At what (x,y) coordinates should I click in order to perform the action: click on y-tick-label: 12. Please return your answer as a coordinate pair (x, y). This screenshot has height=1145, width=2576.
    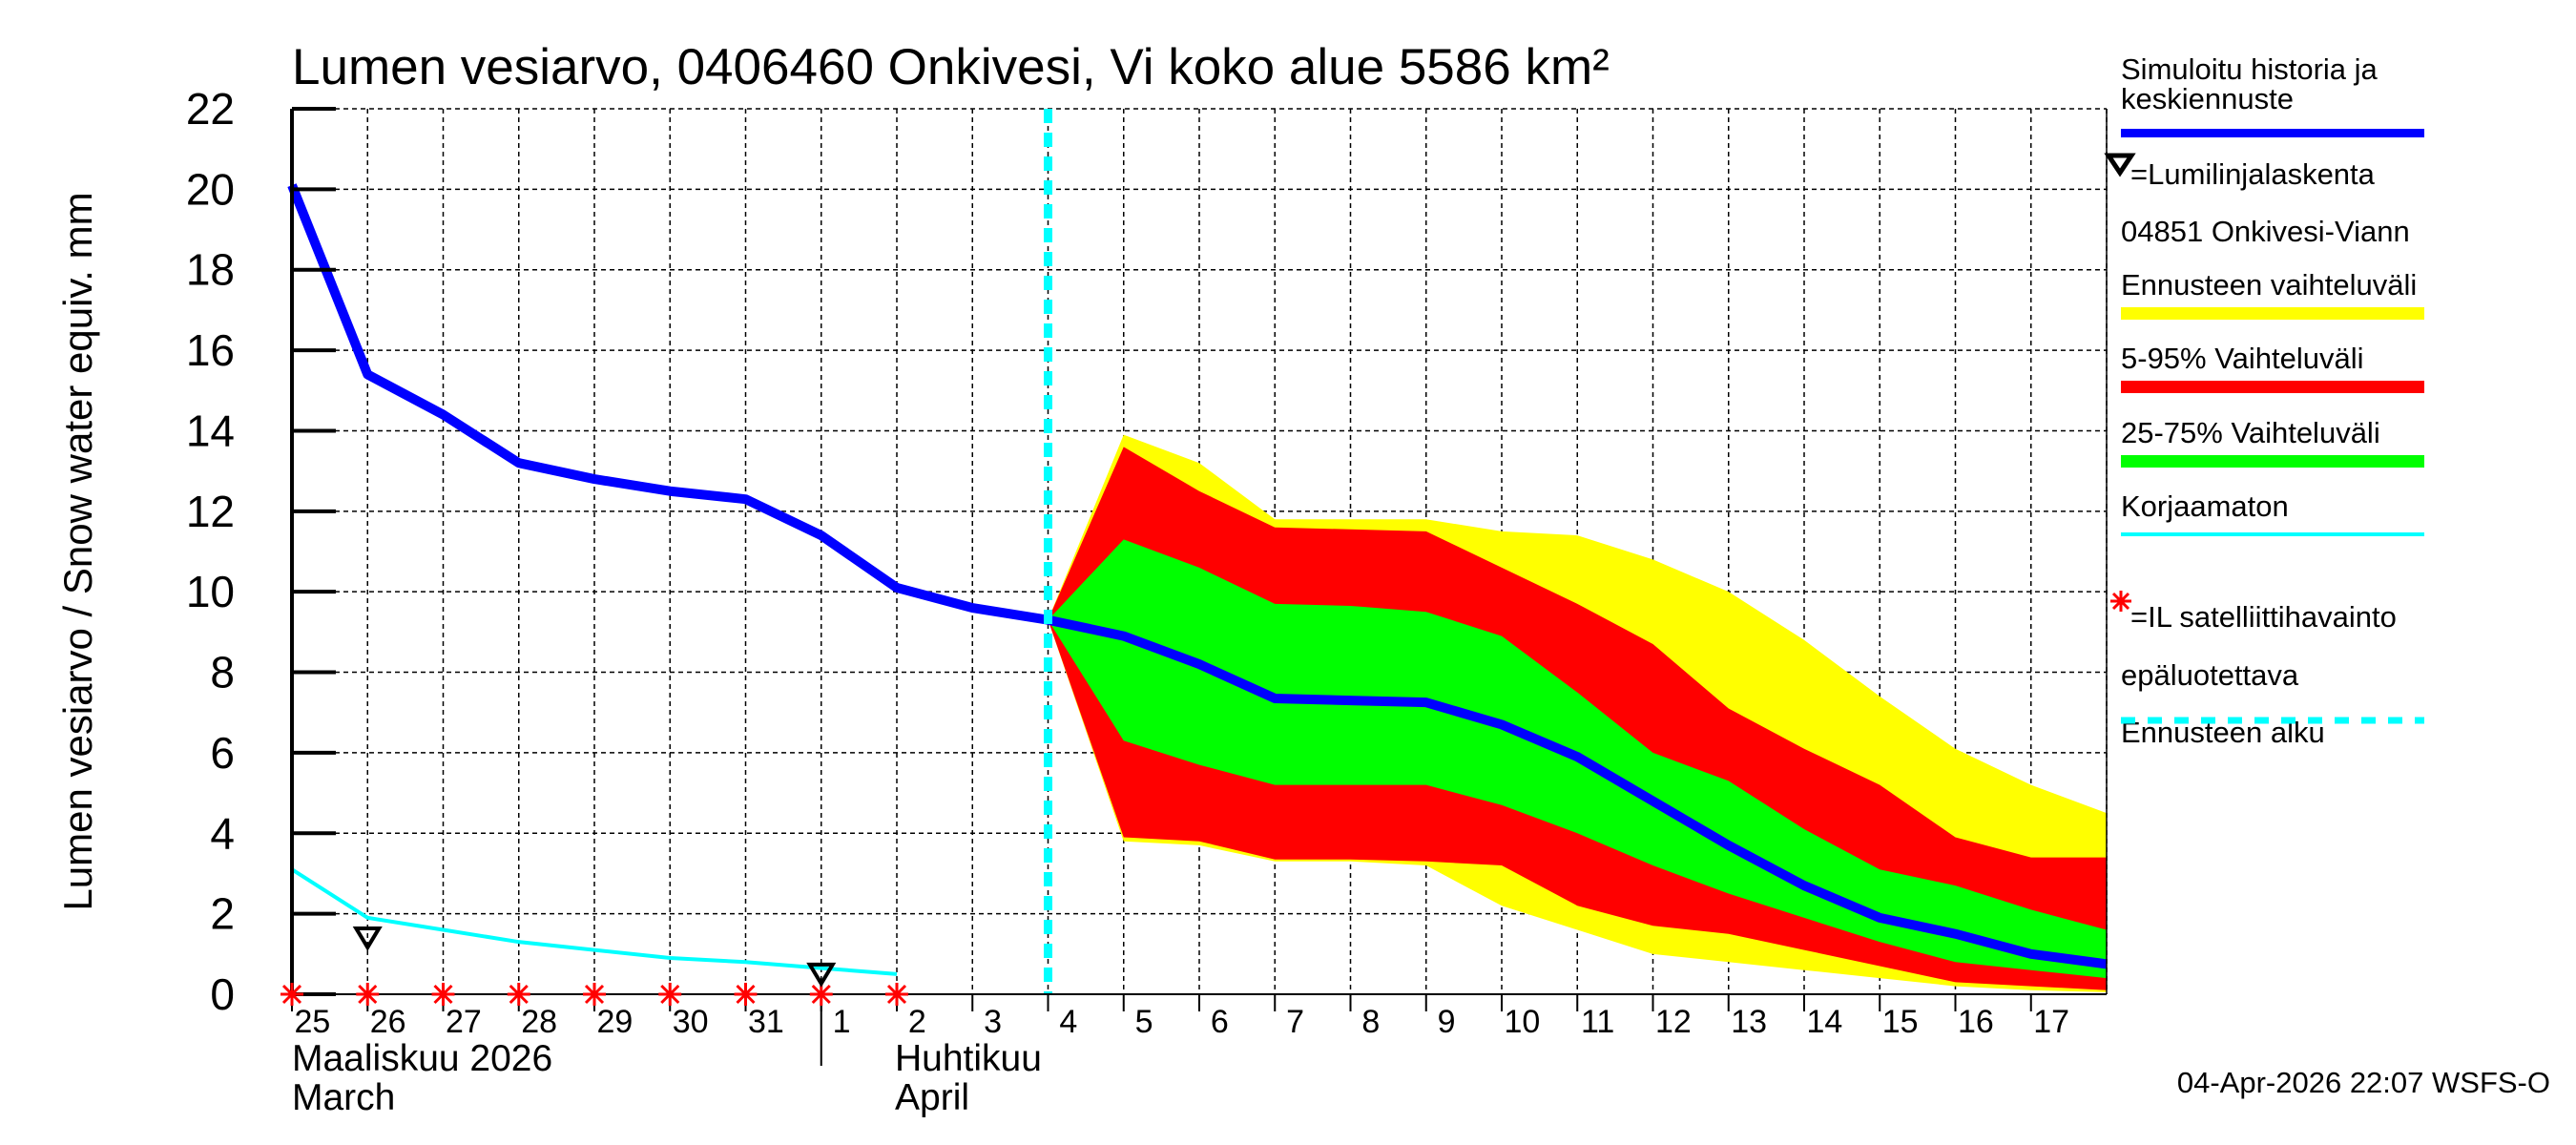
    Looking at the image, I should click on (210, 512).